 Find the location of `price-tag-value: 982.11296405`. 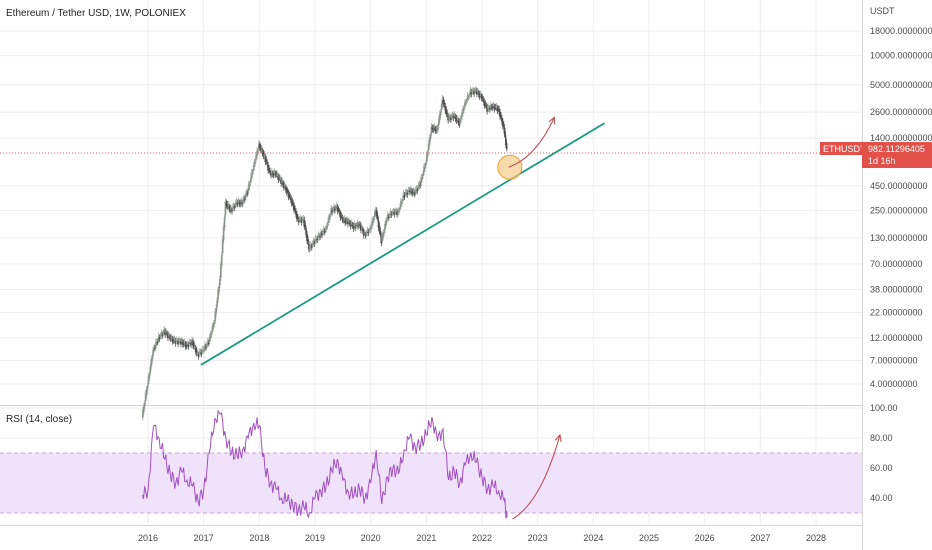

price-tag-value: 982.11296405 is located at coordinates (896, 149).